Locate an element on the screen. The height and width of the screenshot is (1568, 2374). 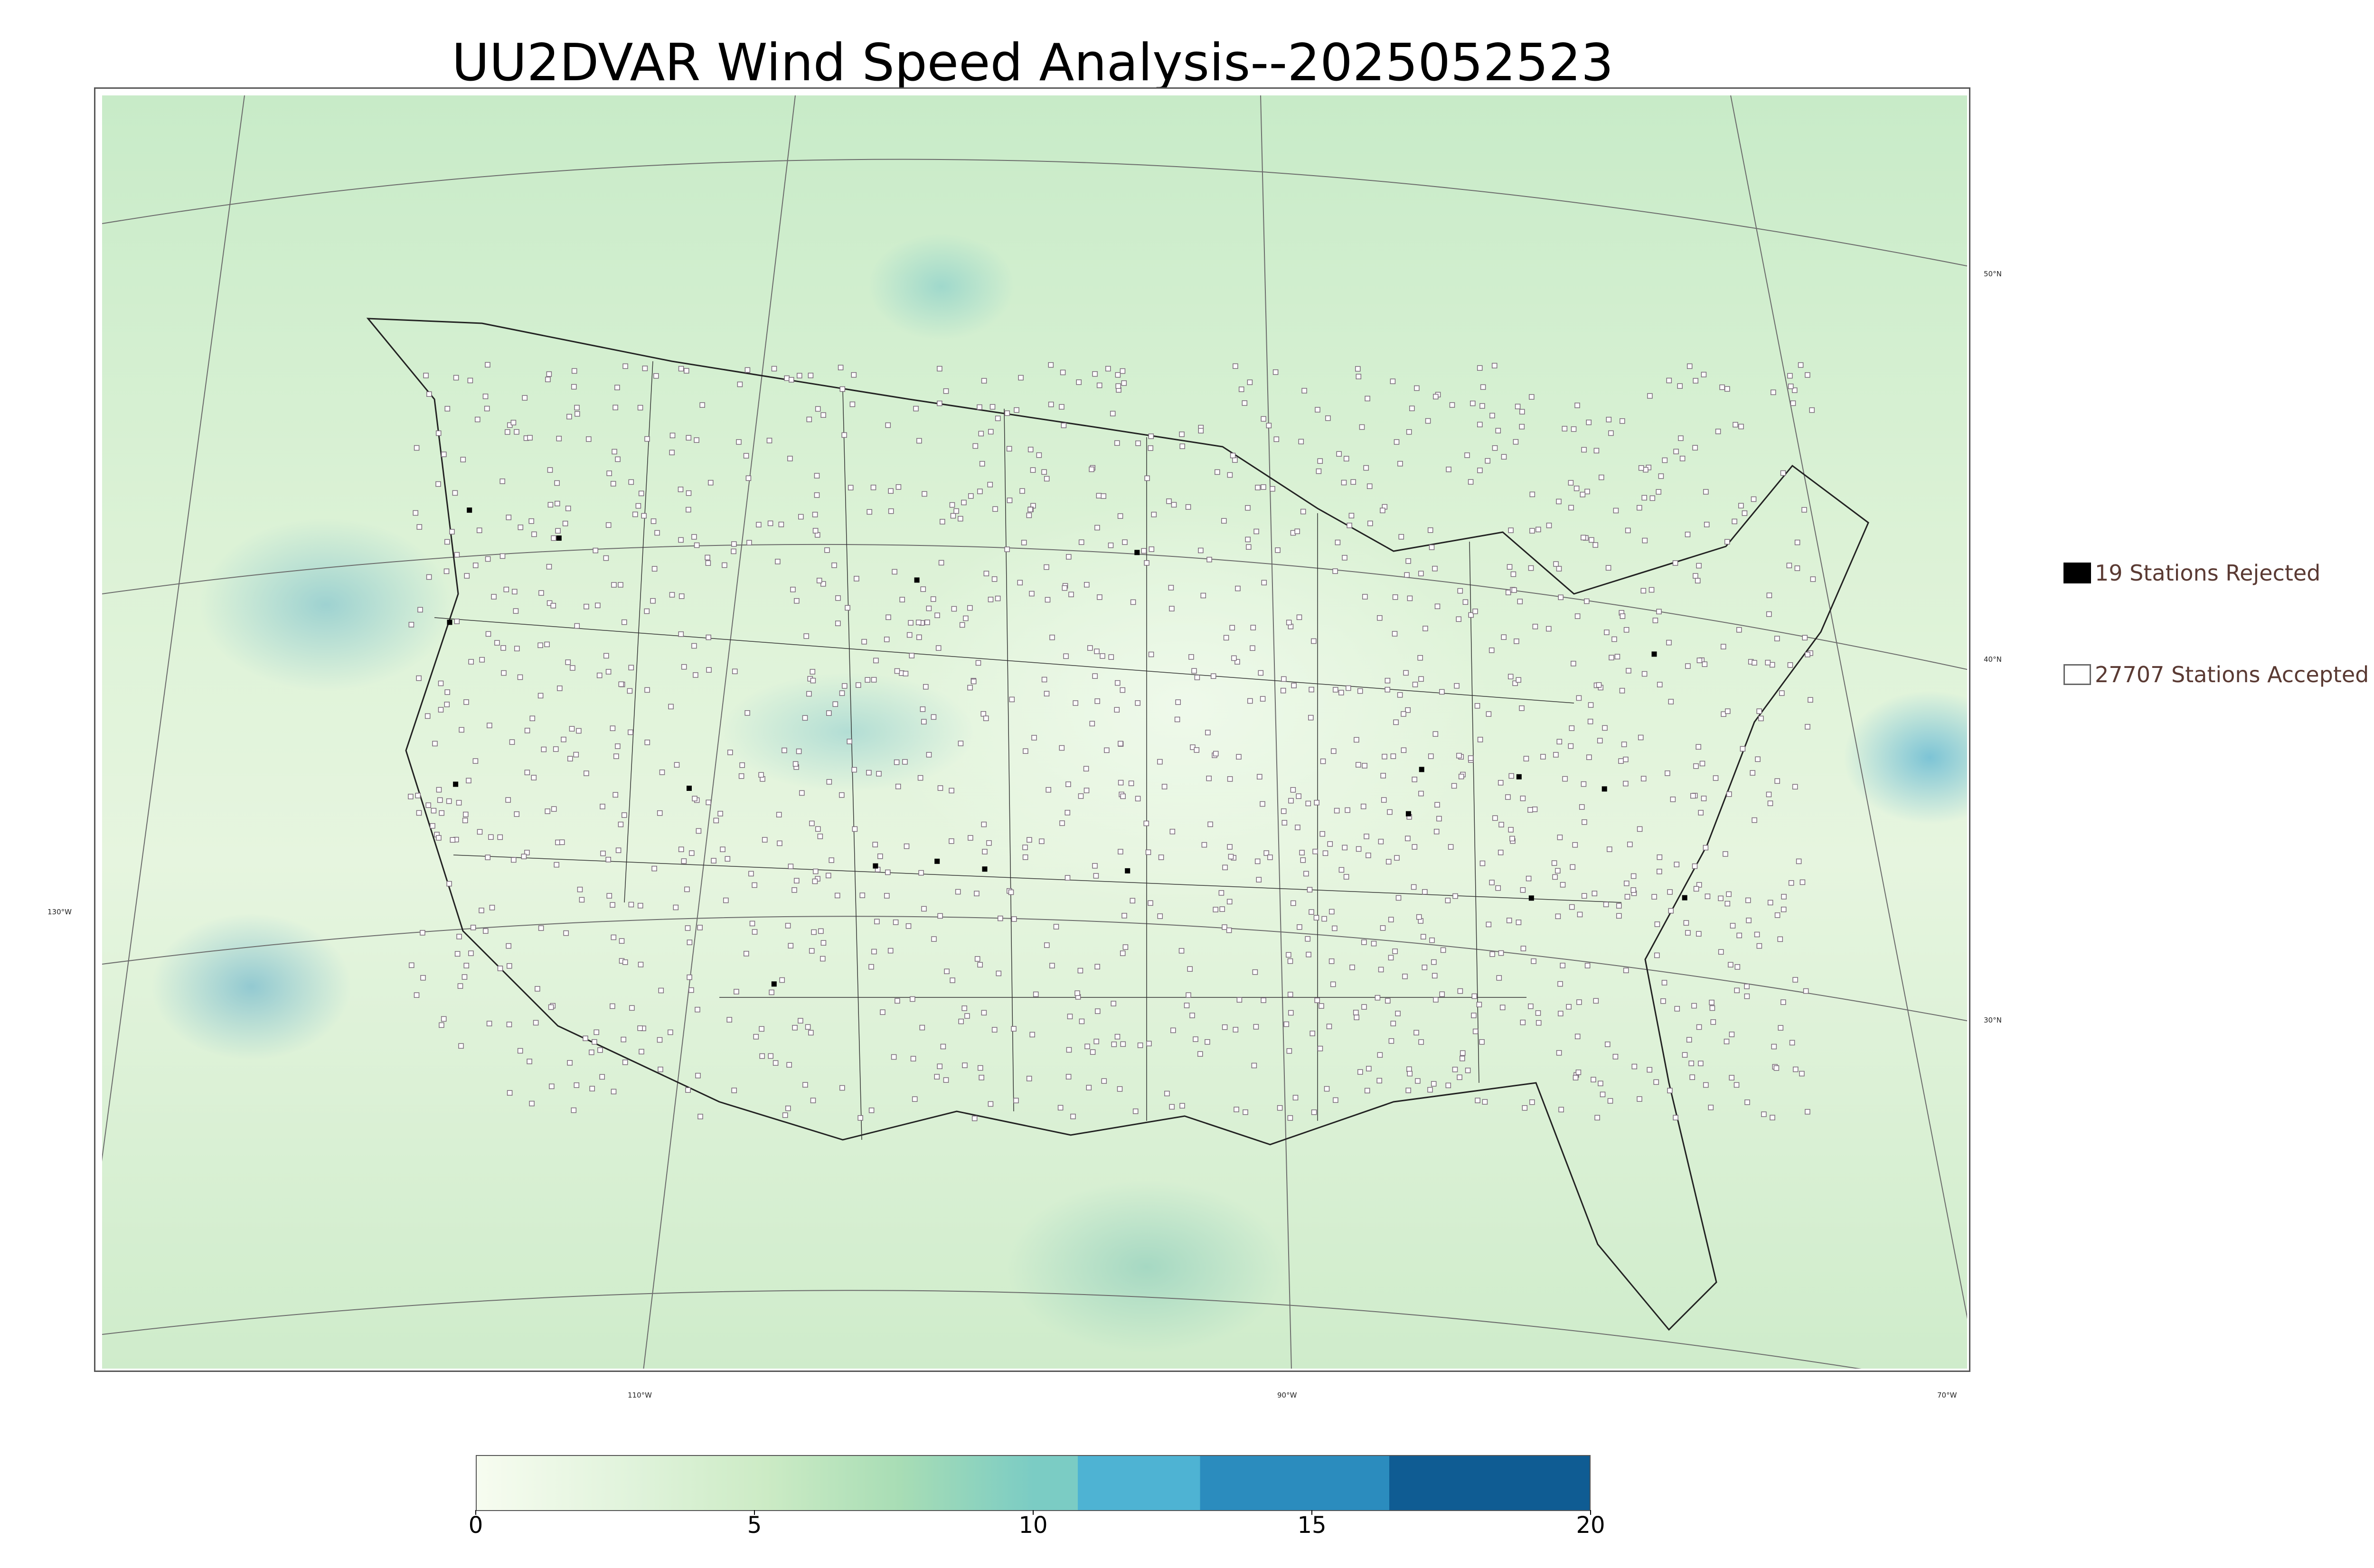
accepted-swatch is located at coordinates (2077, 675).